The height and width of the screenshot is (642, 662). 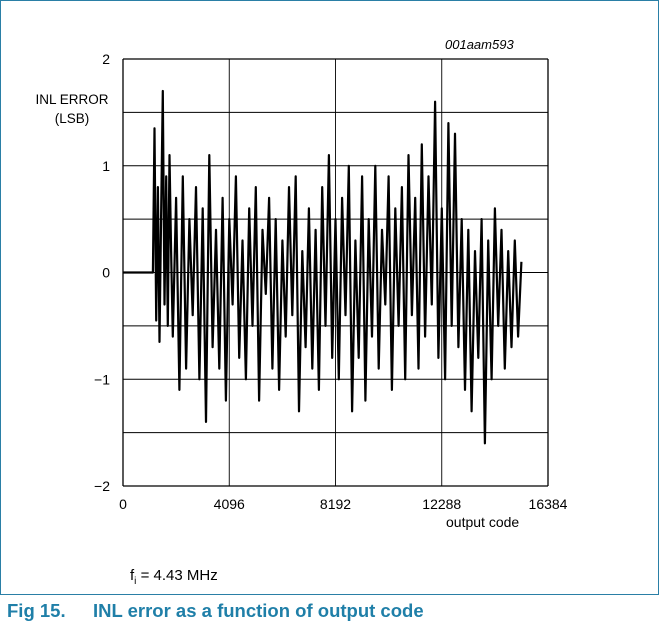 What do you see at coordinates (335, 504) in the screenshot?
I see `x-tick-label: 8192` at bounding box center [335, 504].